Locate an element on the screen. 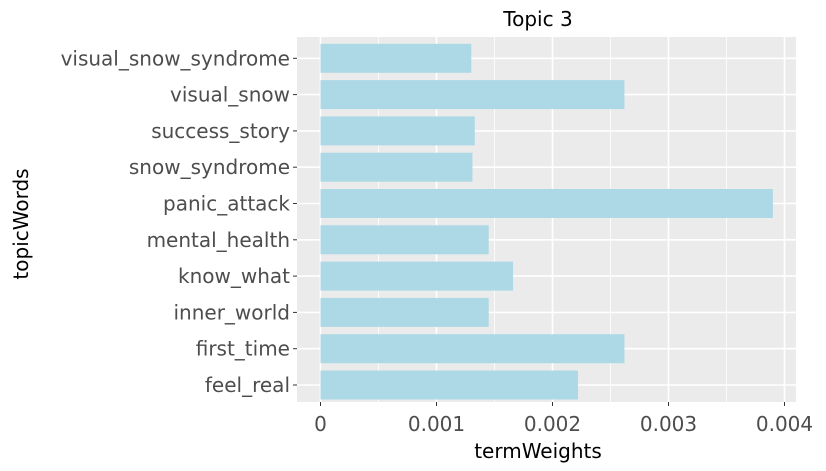 This screenshot has width=826, height=471. y-tick-label: inner_world is located at coordinates (231, 312).